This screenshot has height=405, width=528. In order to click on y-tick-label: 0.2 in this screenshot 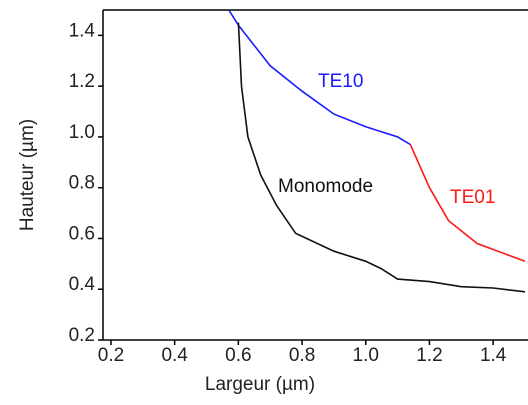, I will do `click(82, 335)`.